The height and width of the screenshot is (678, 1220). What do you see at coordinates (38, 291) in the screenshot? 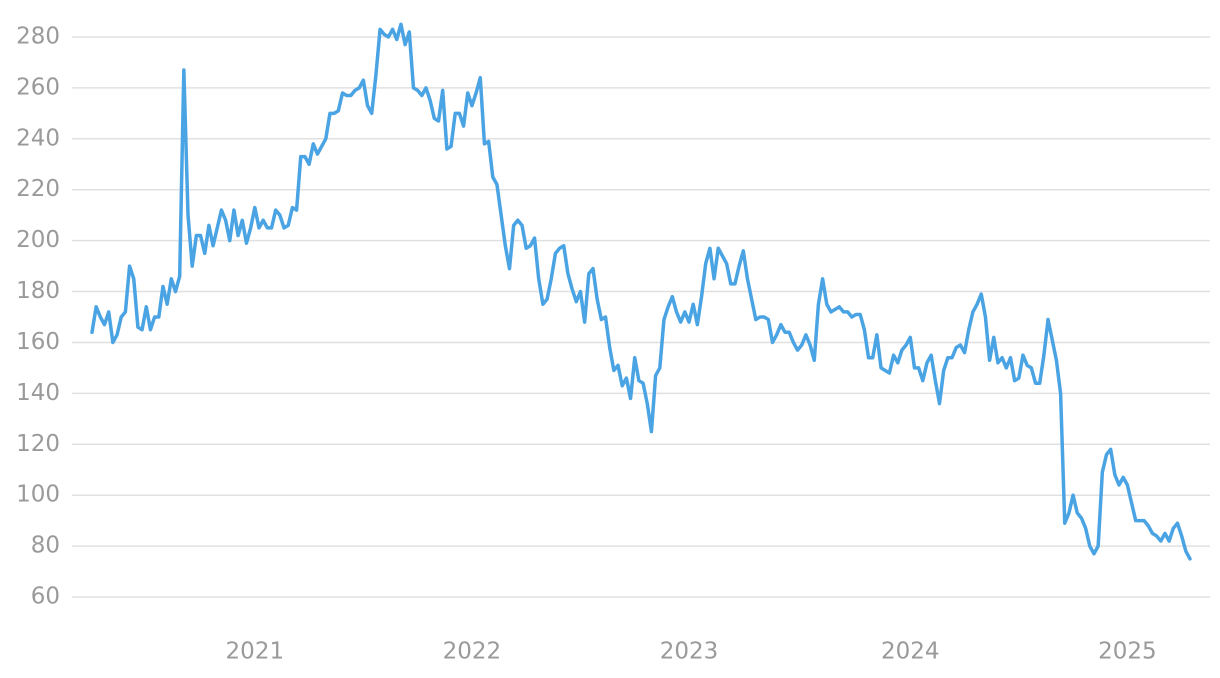
I see `y-tick-label: 180` at bounding box center [38, 291].